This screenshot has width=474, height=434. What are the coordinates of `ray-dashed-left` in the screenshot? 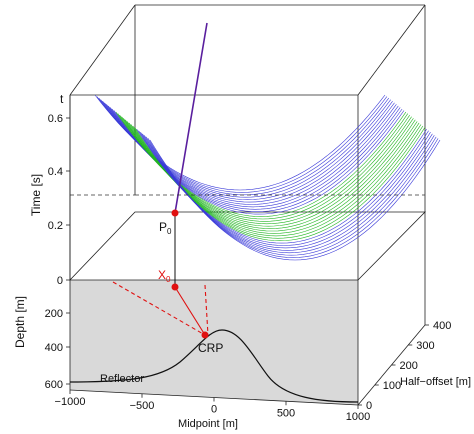 It's located at (159, 308).